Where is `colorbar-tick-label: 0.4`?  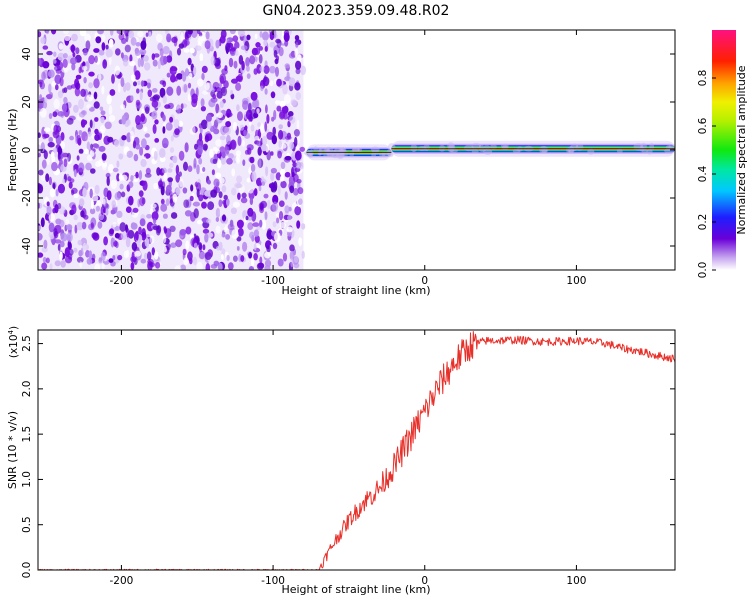
colorbar-tick-label: 0.4 is located at coordinates (703, 173).